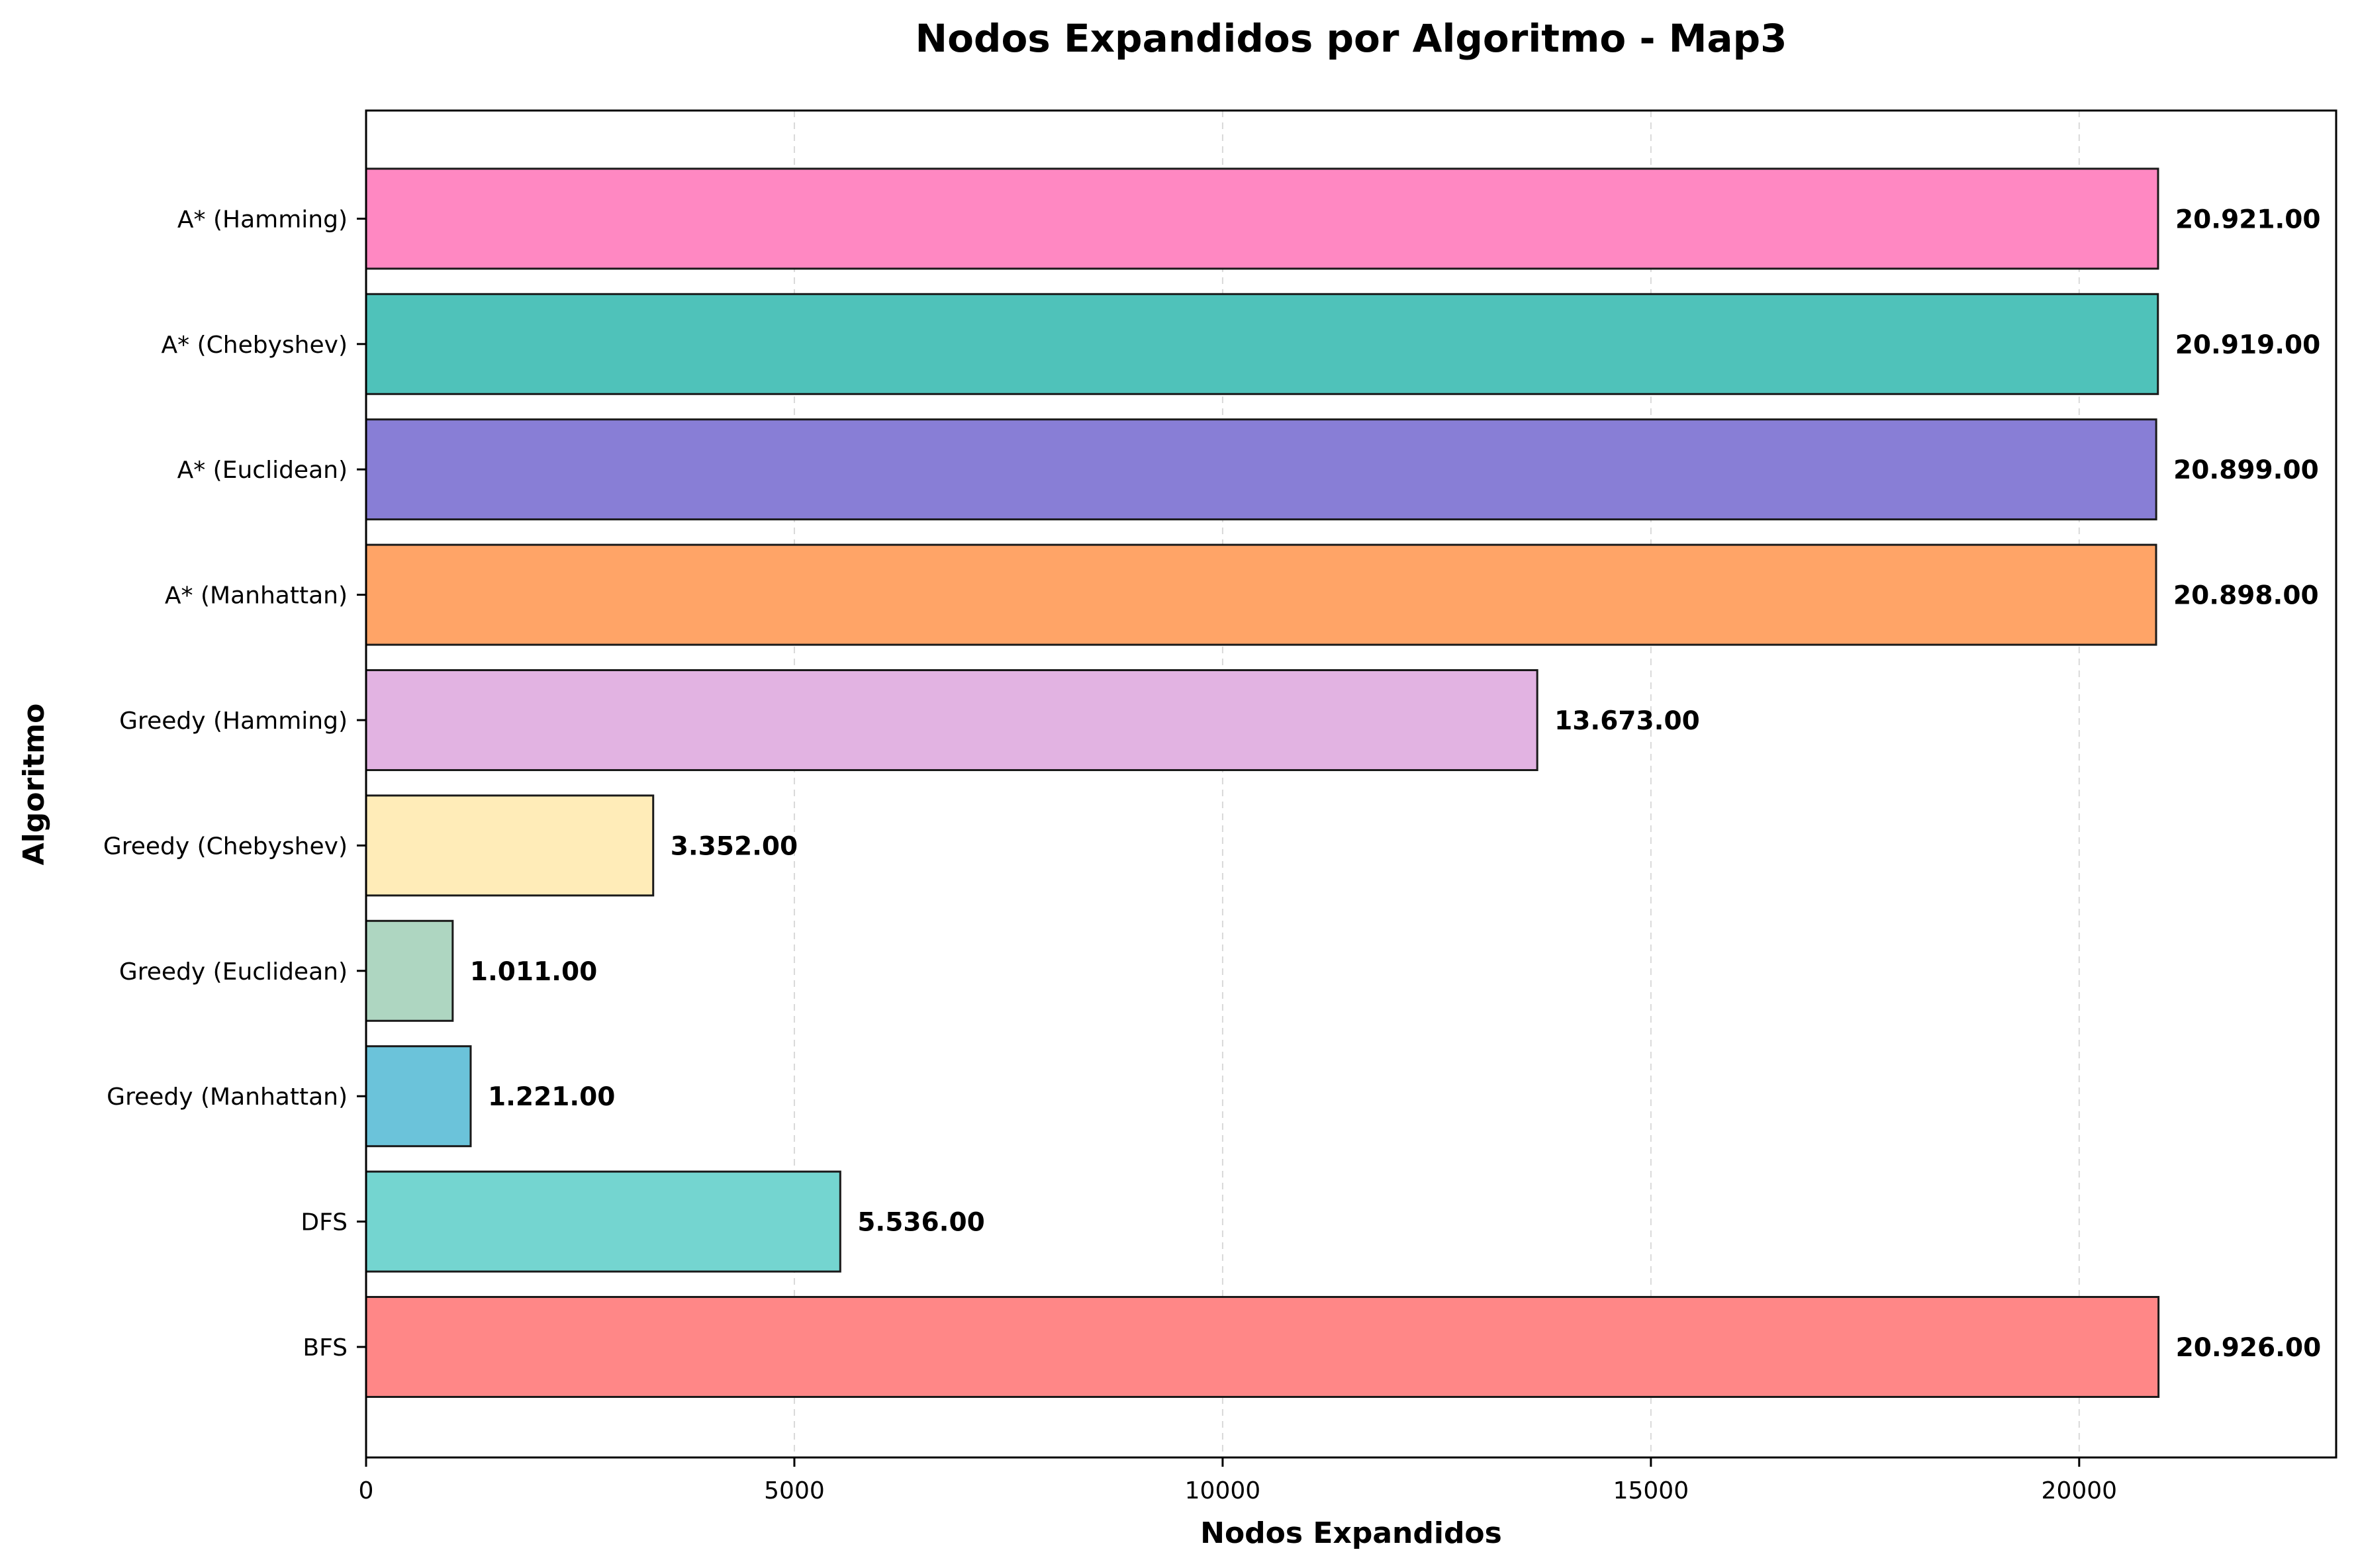 This screenshot has width=2358, height=1568. Describe the element at coordinates (794, 1490) in the screenshot. I see `x-tick-label: 5000` at that location.